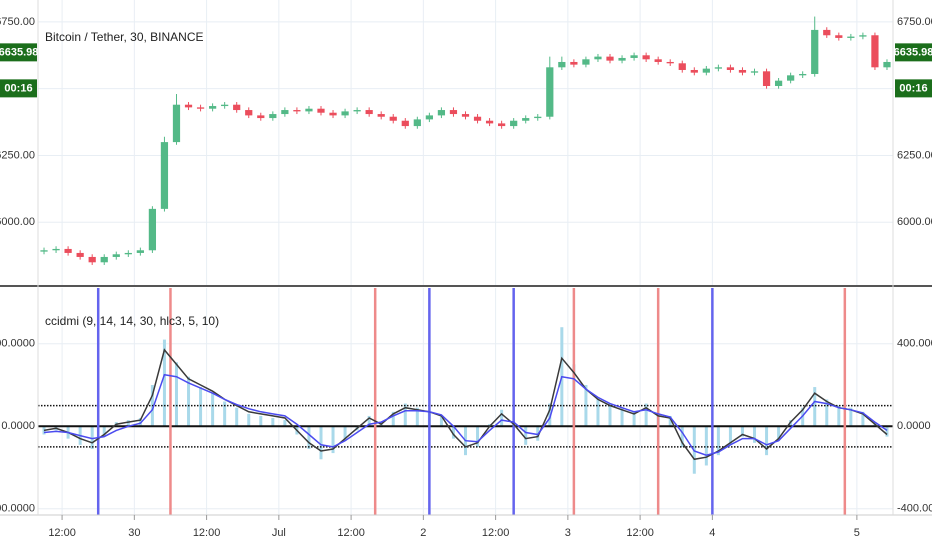 The image size is (932, 550). What do you see at coordinates (712, 533) in the screenshot?
I see `x-tick-label: 4` at bounding box center [712, 533].